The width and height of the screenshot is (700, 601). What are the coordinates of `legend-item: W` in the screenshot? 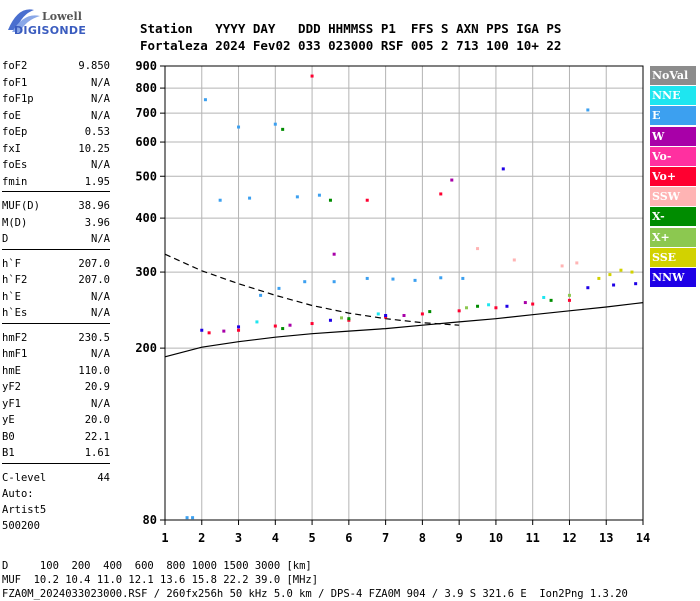 It's located at (673, 136).